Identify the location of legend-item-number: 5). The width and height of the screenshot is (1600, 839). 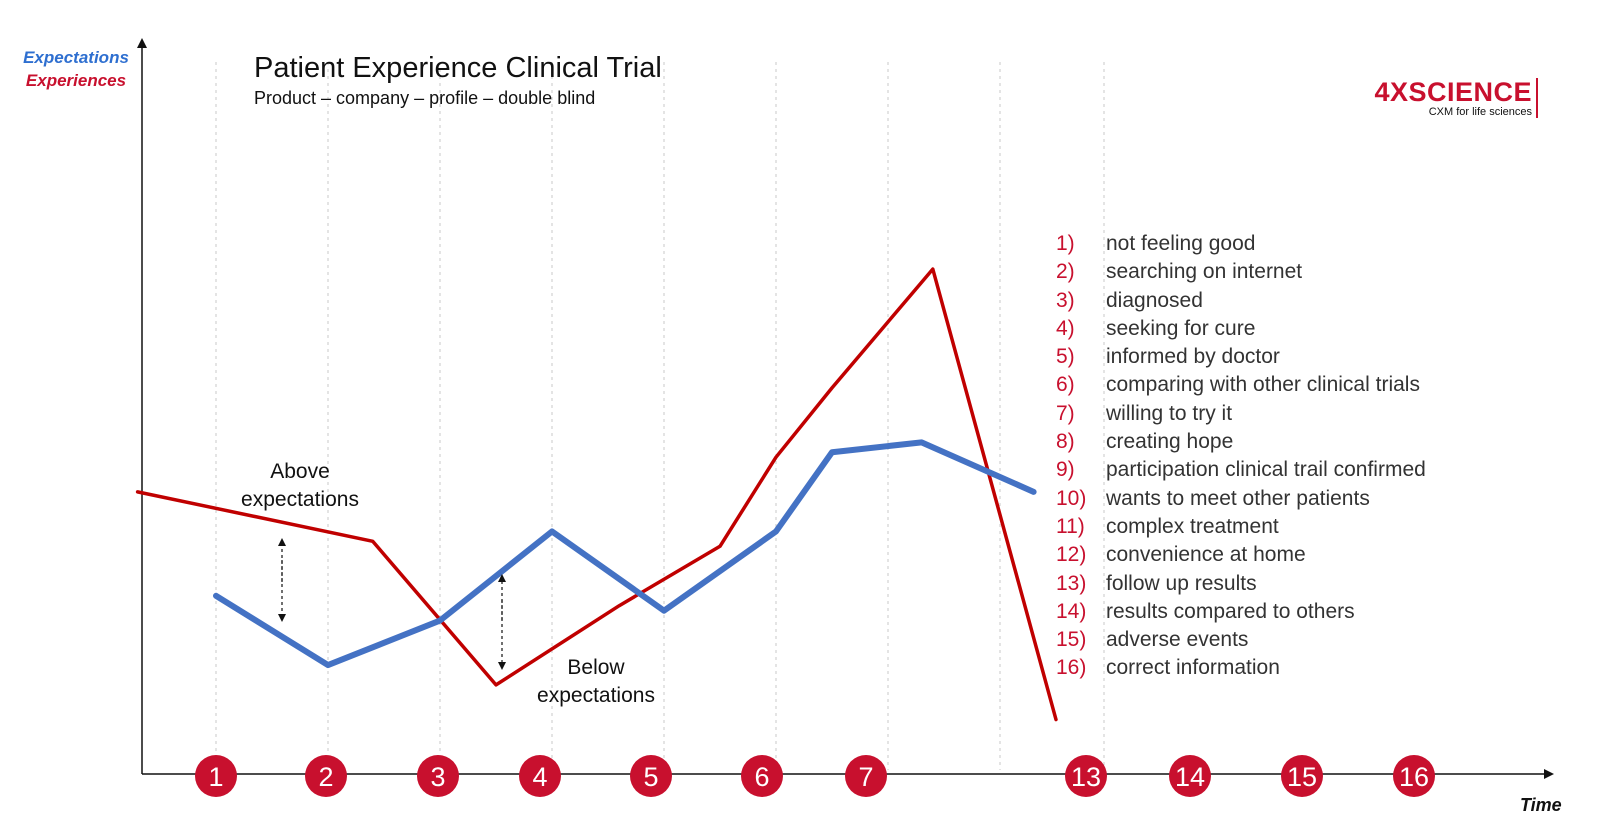
(1065, 357).